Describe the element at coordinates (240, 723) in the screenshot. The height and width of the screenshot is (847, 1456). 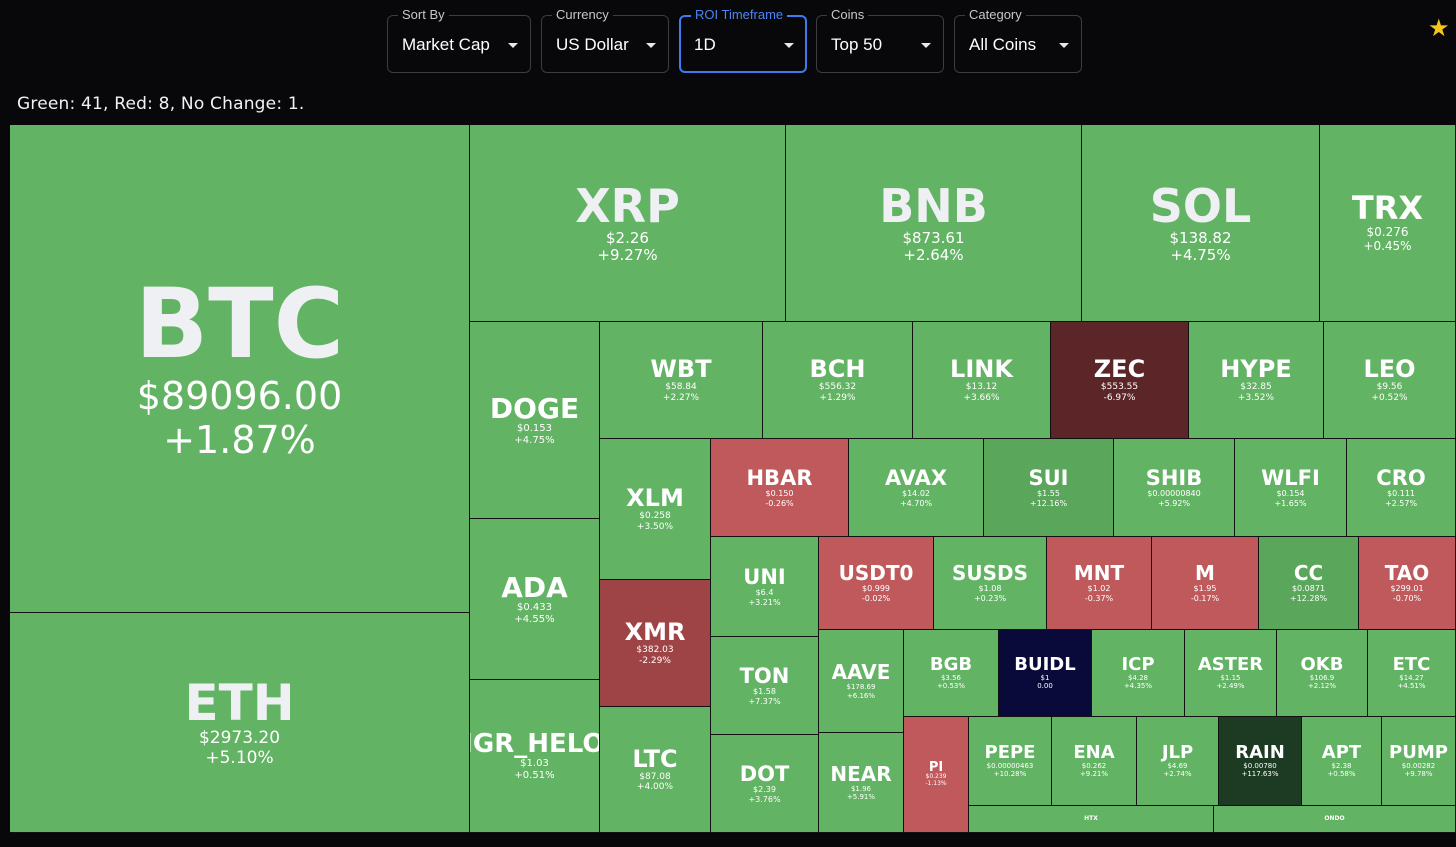
I see `coin-tile-eth: ETH $2973.20 +5.10%` at that location.